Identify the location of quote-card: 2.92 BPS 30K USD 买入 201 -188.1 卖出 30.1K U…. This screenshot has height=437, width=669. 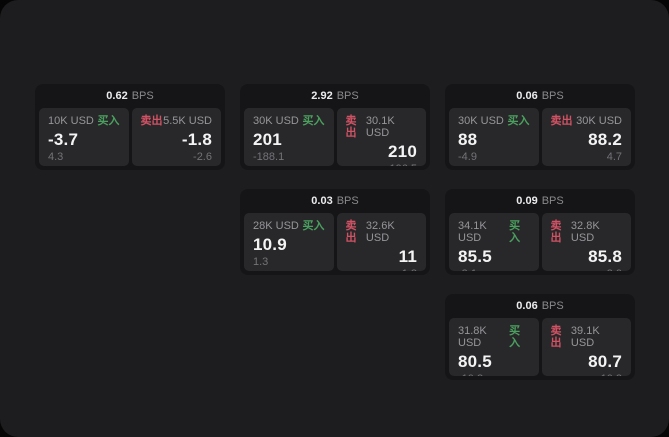
(335, 127).